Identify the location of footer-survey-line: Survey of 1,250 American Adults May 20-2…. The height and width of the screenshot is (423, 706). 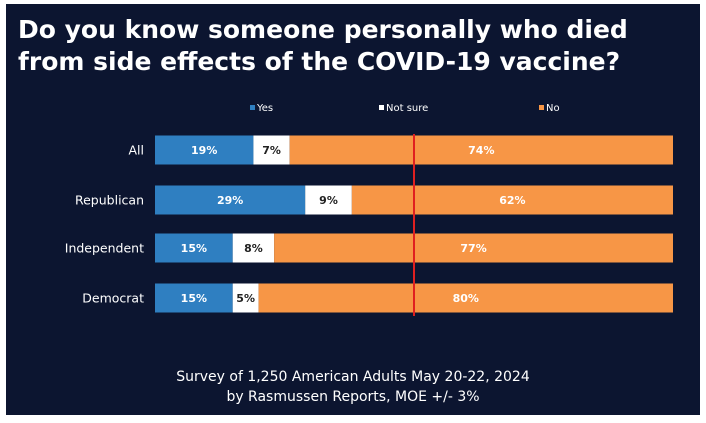
(353, 377).